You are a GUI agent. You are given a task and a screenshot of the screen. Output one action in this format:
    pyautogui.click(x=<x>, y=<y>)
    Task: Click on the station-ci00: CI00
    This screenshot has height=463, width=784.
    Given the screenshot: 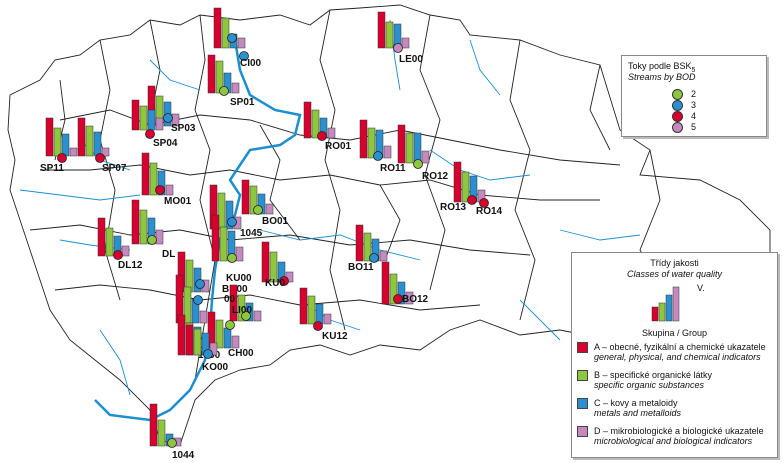 What is the action you would take?
    pyautogui.click(x=250, y=60)
    